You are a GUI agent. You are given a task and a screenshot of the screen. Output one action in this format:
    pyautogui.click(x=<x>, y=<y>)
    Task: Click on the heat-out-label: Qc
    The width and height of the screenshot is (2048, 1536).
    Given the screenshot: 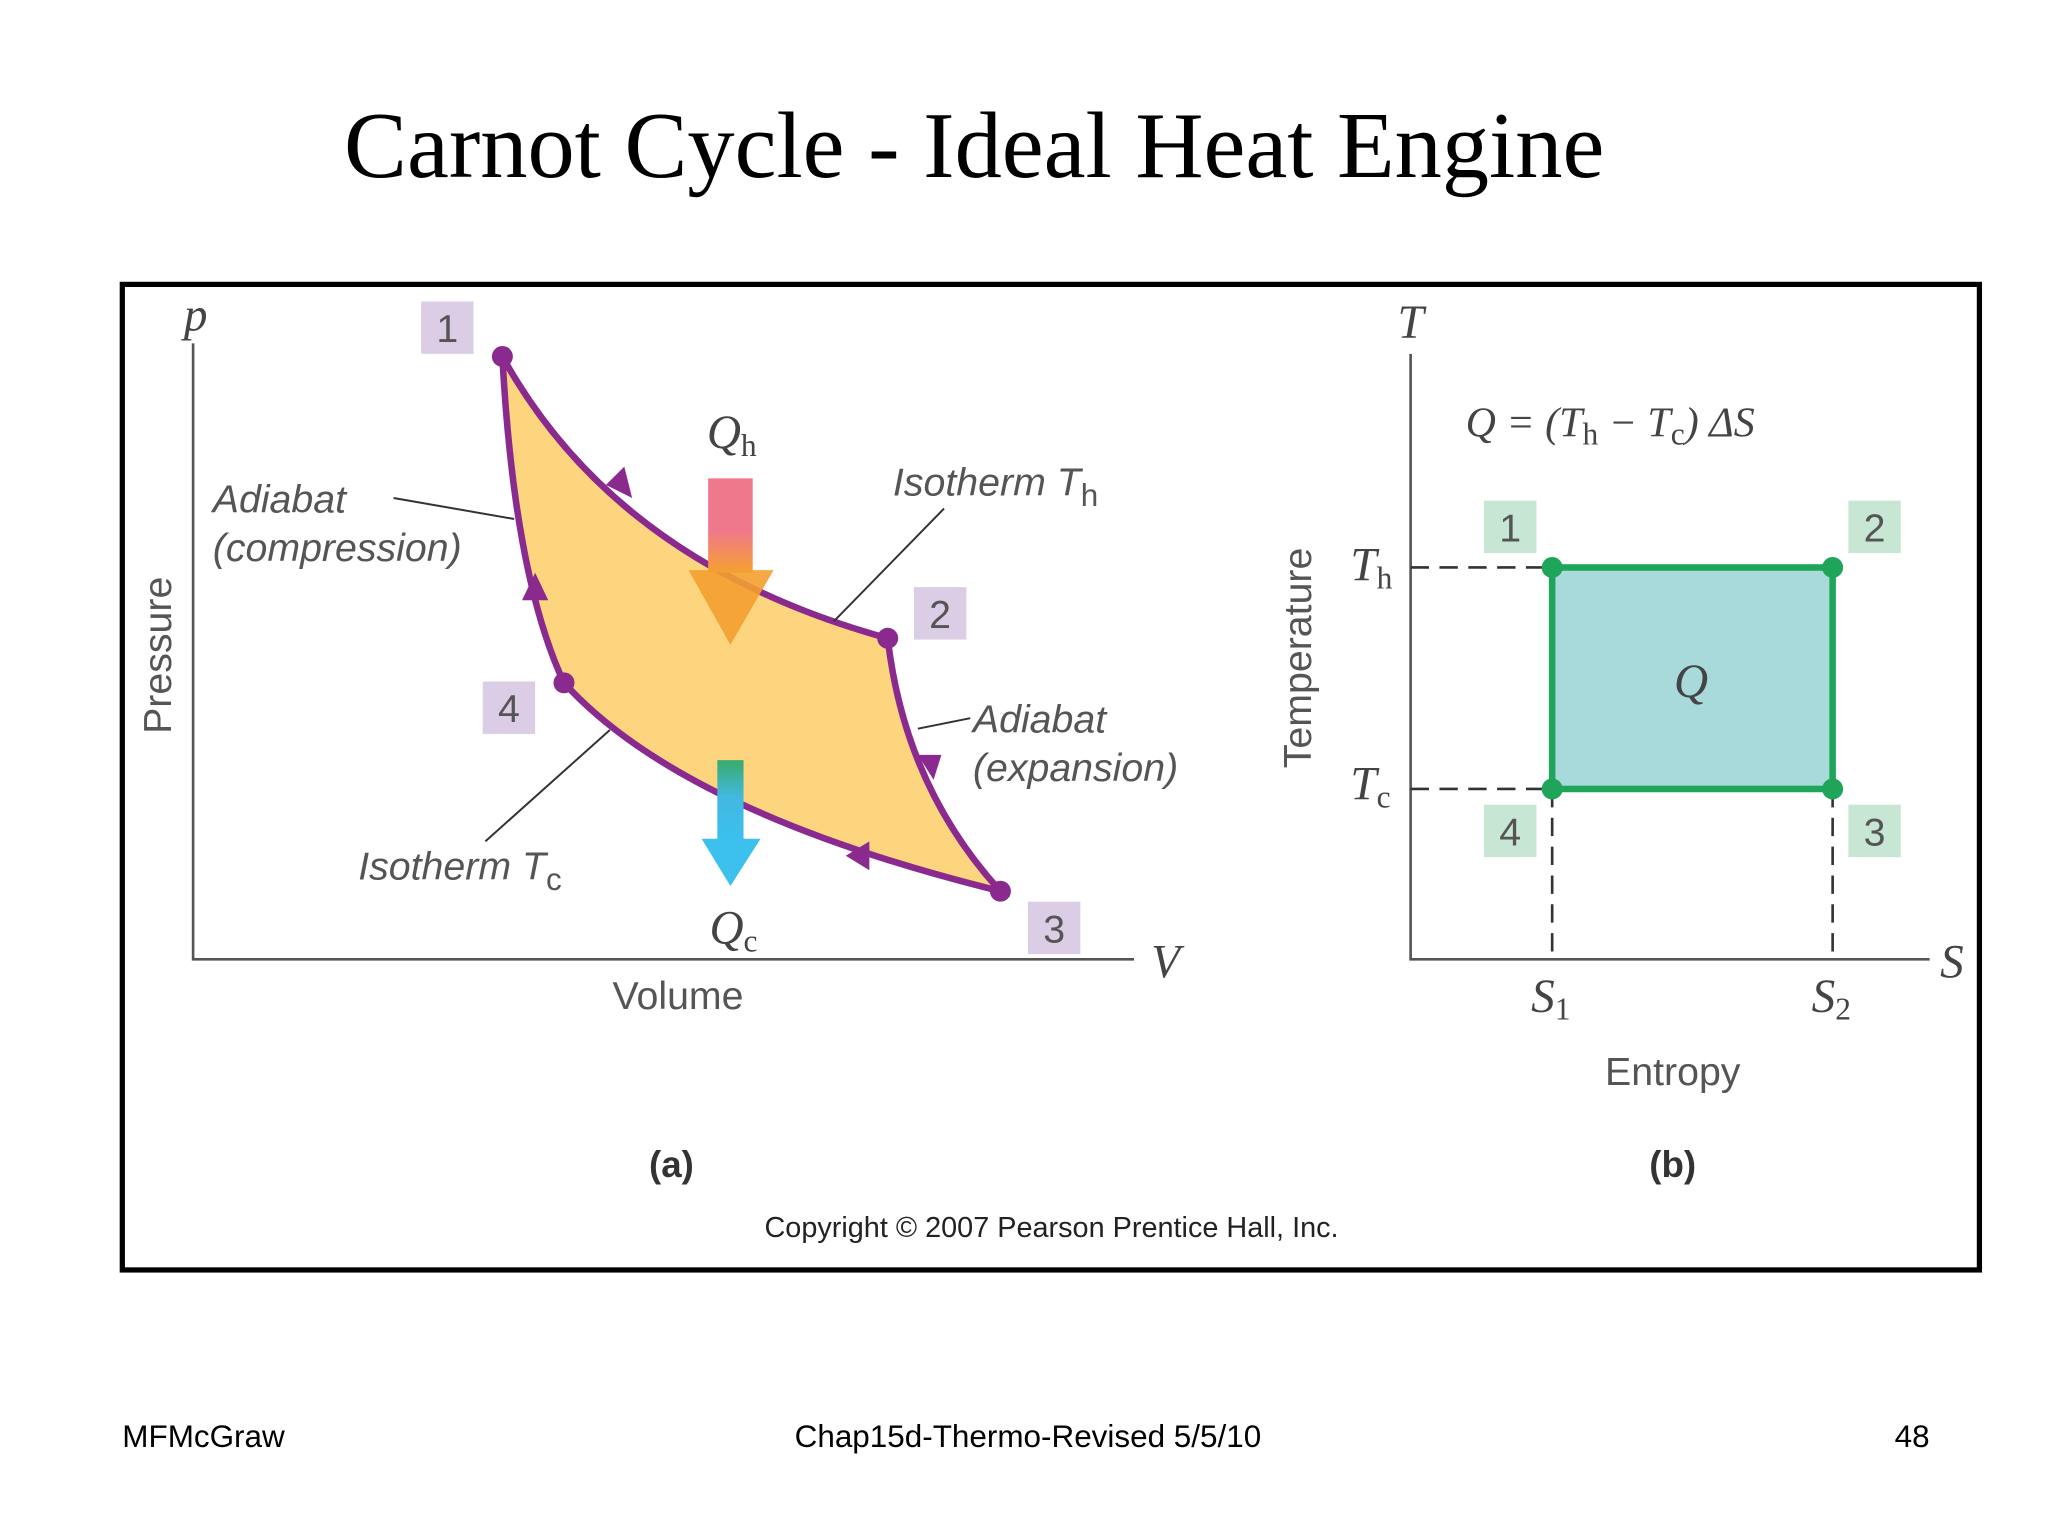 What is the action you would take?
    pyautogui.click(x=733, y=931)
    